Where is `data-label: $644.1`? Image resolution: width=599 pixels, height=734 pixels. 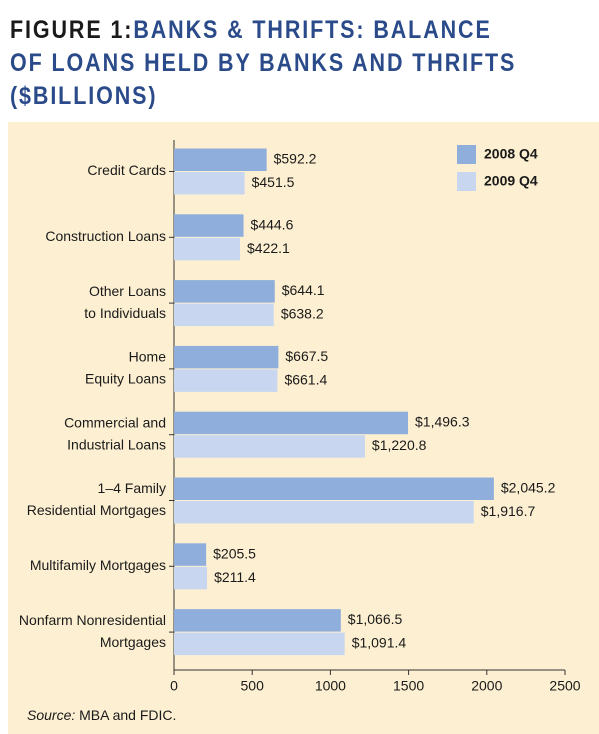 data-label: $644.1 is located at coordinates (303, 290).